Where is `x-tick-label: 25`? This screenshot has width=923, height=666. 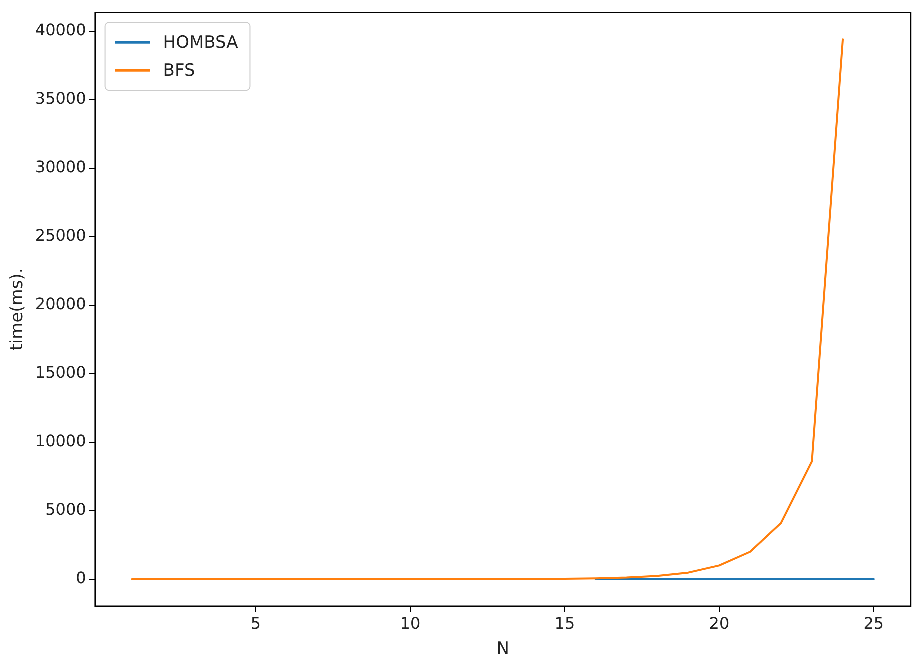
x-tick-label: 25 is located at coordinates (874, 624).